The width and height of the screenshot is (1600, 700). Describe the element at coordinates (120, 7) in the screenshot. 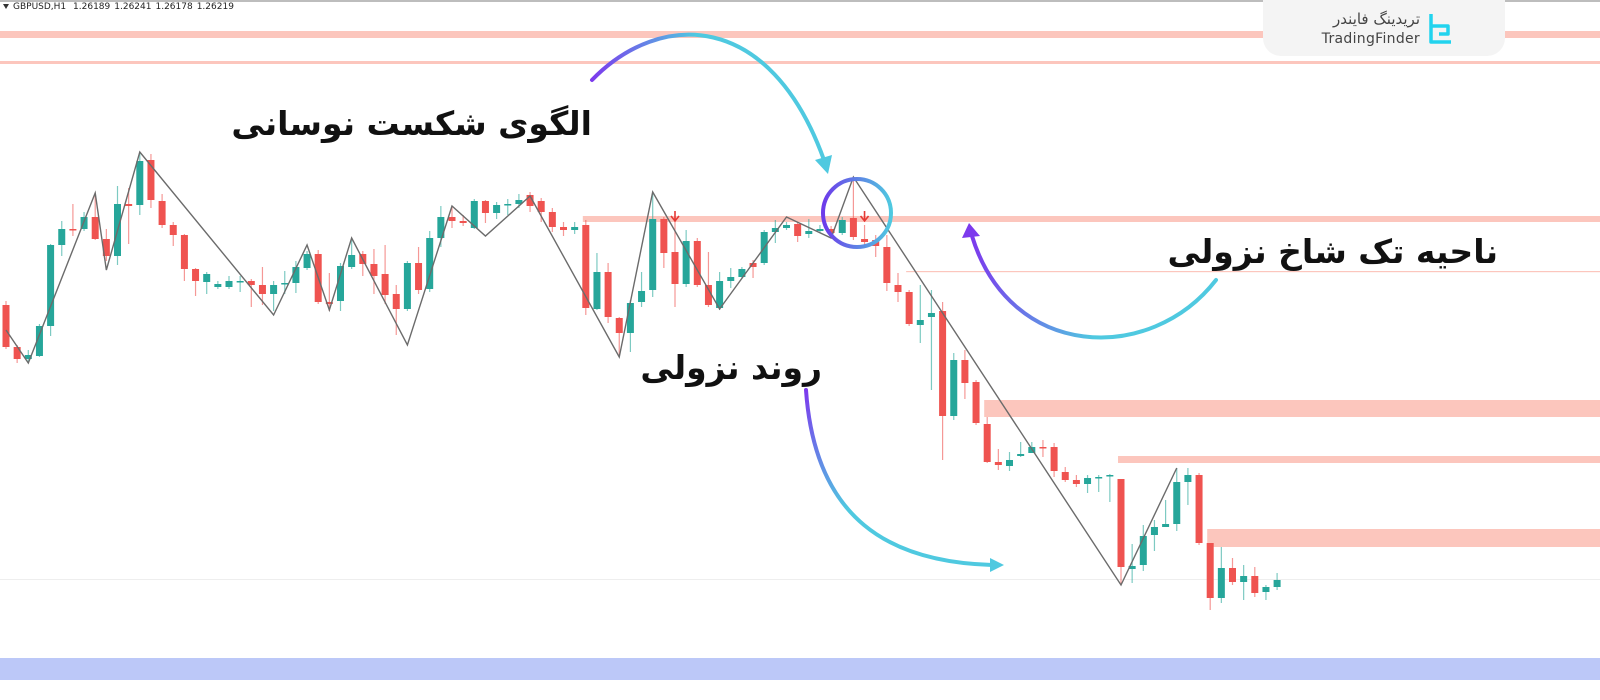

I see `chart-header: GBPUSD,H1 1.26189 1.26241 1.26178 1.26219` at that location.